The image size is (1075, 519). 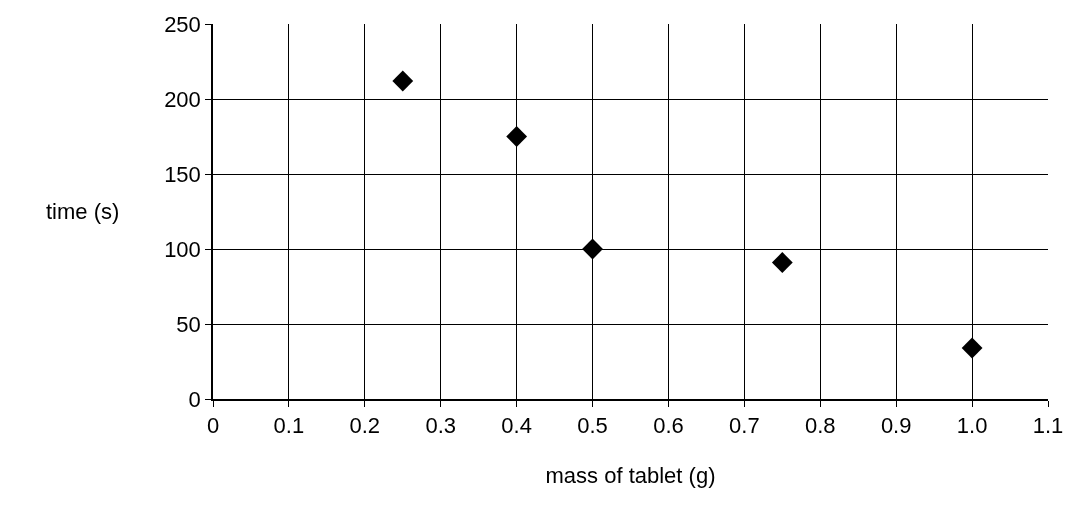 I want to click on x-tick-label: 1.1, so click(x=1048, y=426).